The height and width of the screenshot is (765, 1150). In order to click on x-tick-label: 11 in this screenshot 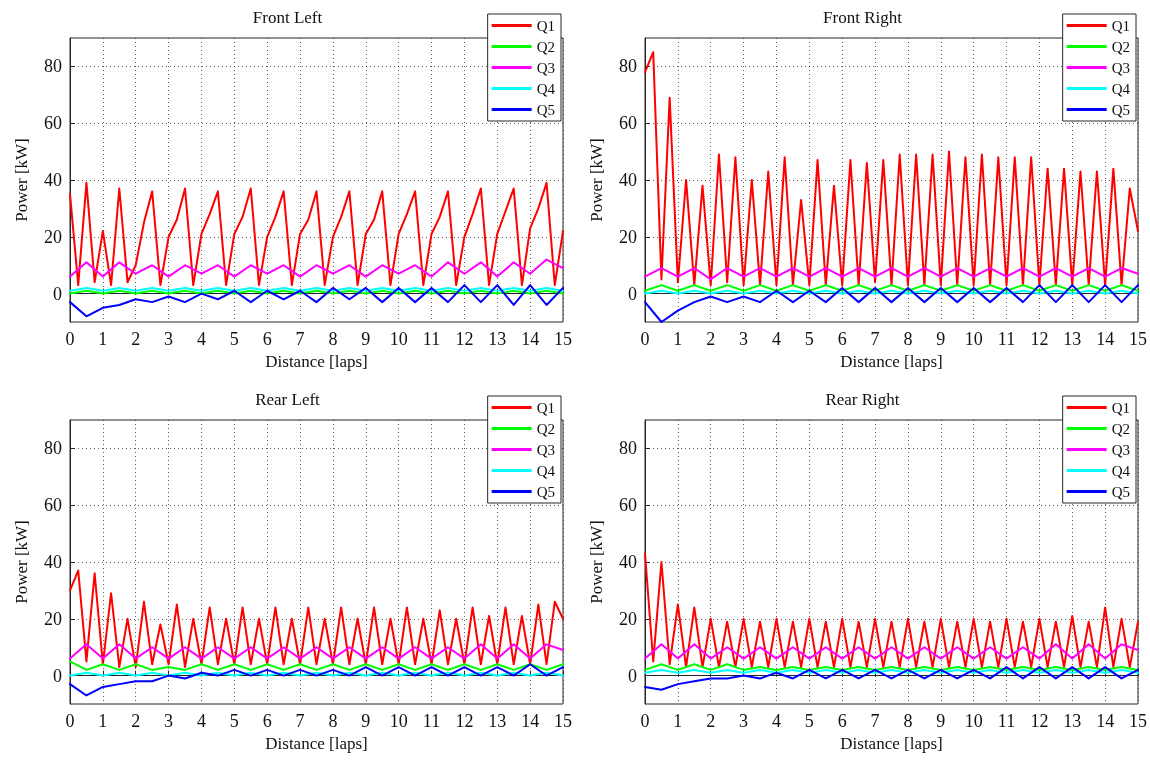, I will do `click(431, 721)`.